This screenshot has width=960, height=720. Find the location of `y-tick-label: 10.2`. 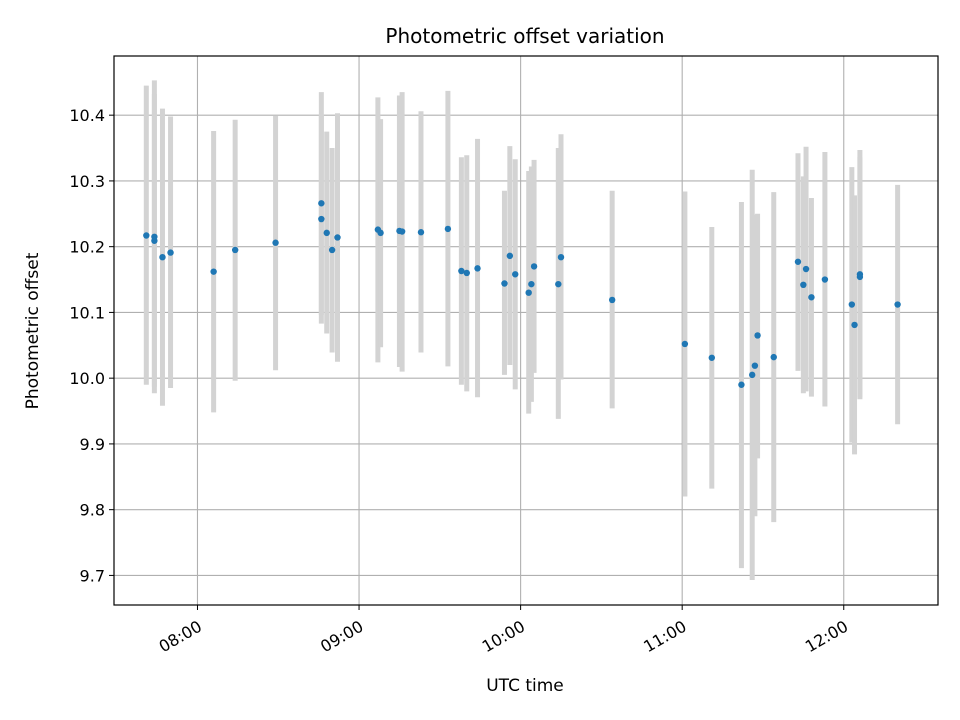

y-tick-label: 10.2 is located at coordinates (87, 247).